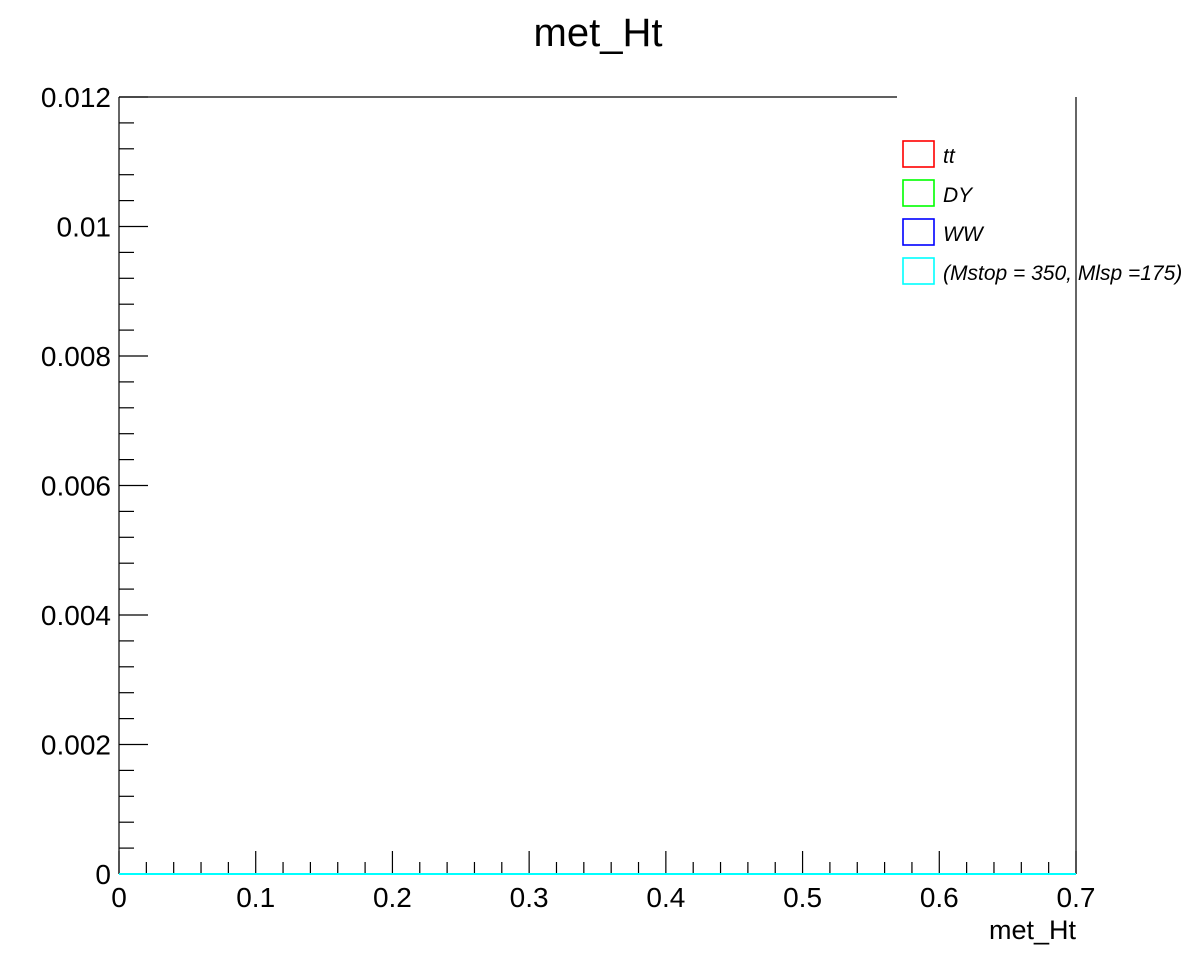 This screenshot has height=972, width=1196. Describe the element at coordinates (1033, 930) in the screenshot. I see `x-axis-title: met_Ht` at that location.